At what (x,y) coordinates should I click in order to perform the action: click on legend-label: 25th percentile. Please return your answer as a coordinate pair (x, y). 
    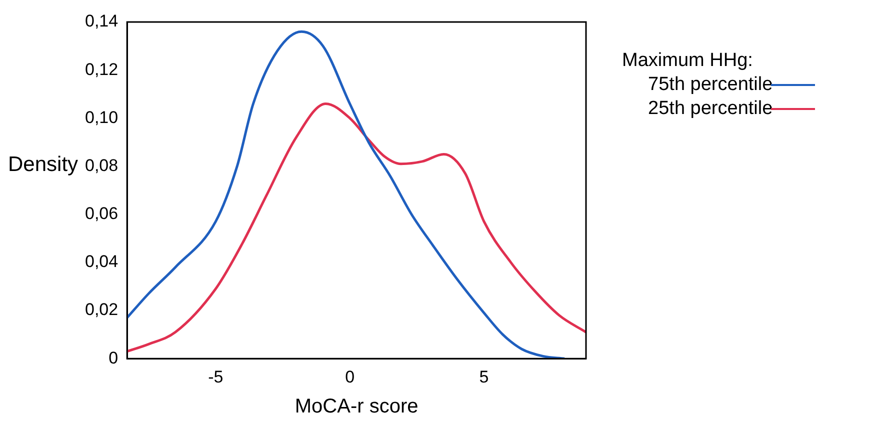
    Looking at the image, I should click on (710, 109).